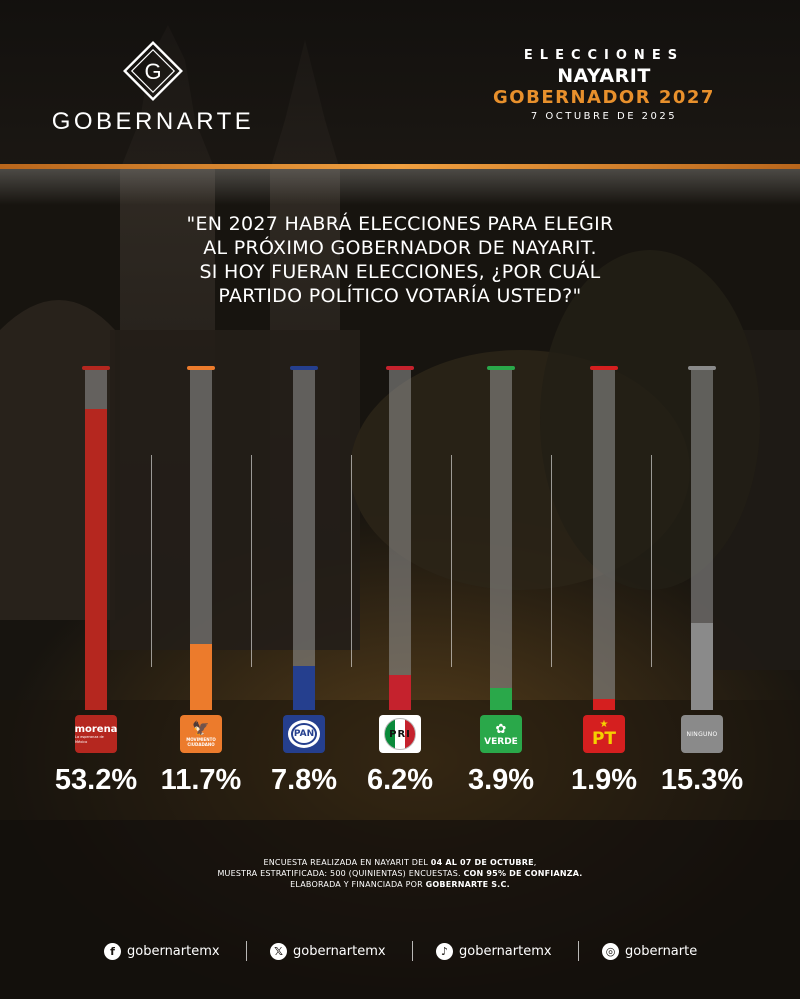 The image size is (800, 999). I want to click on party-logo-morena: morena La esperanza de México, so click(96, 734).